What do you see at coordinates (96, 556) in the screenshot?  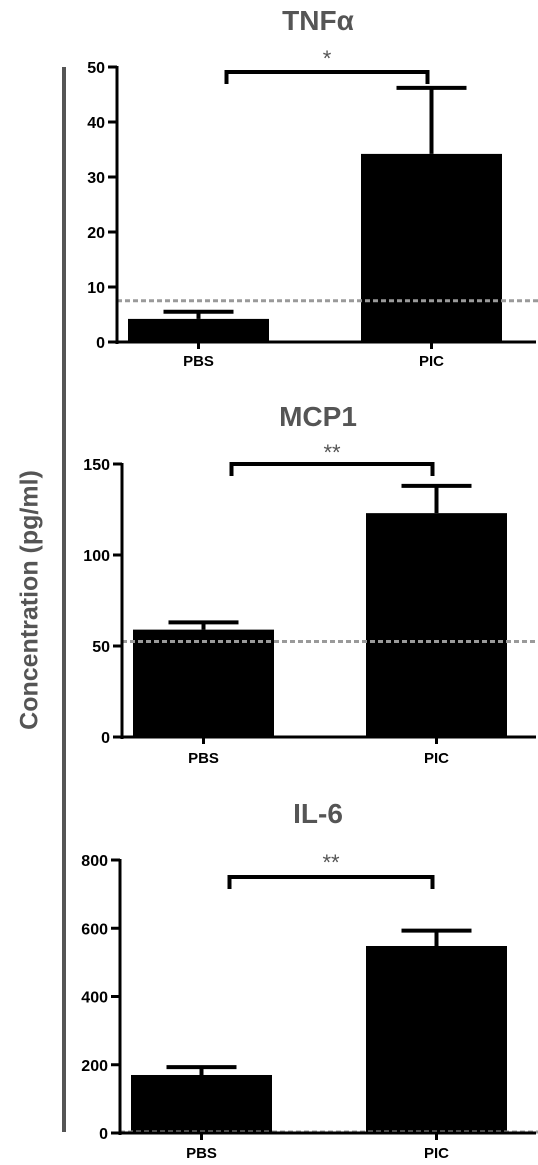 I see `y-tick-label: 100` at bounding box center [96, 556].